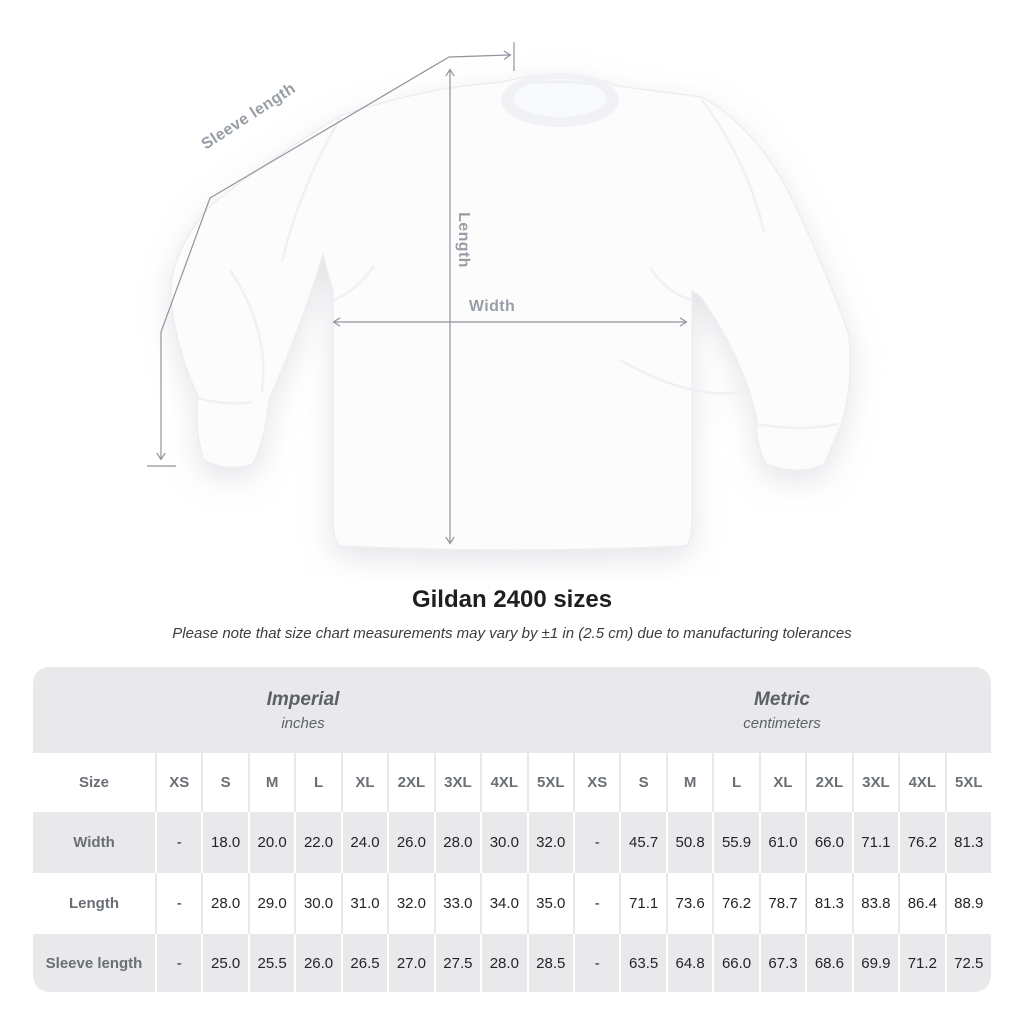 The height and width of the screenshot is (1024, 1024). What do you see at coordinates (874, 903) in the screenshot?
I see `cell: 83.8` at bounding box center [874, 903].